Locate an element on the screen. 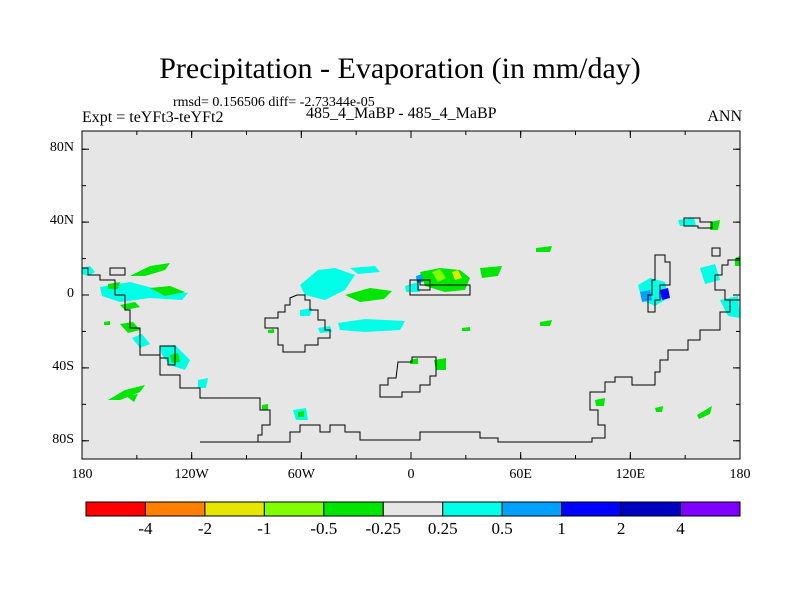  colorbar-label: 0.25 is located at coordinates (442, 528).